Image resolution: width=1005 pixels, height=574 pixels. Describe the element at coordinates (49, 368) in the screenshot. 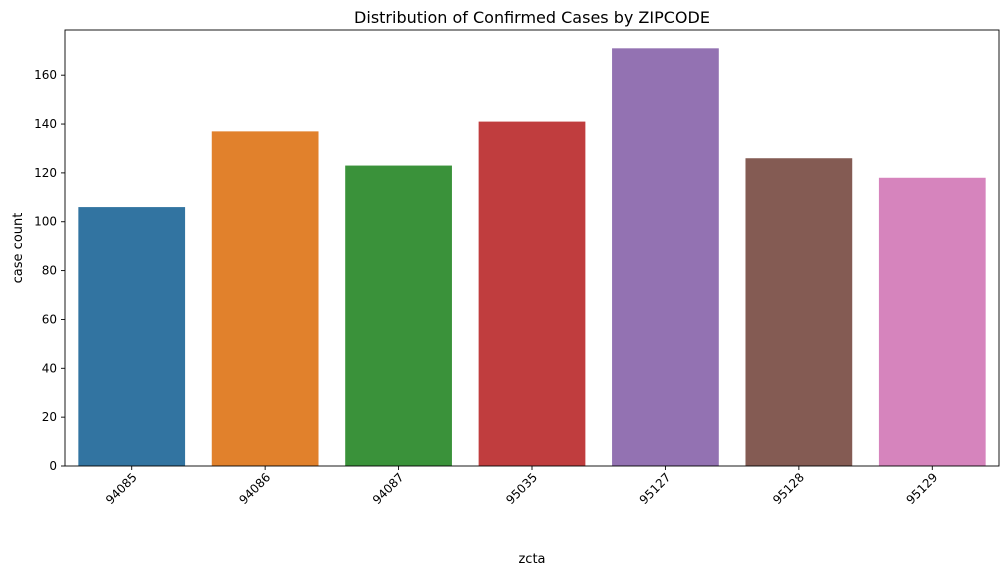

I see `y-tick-label: 40` at that location.